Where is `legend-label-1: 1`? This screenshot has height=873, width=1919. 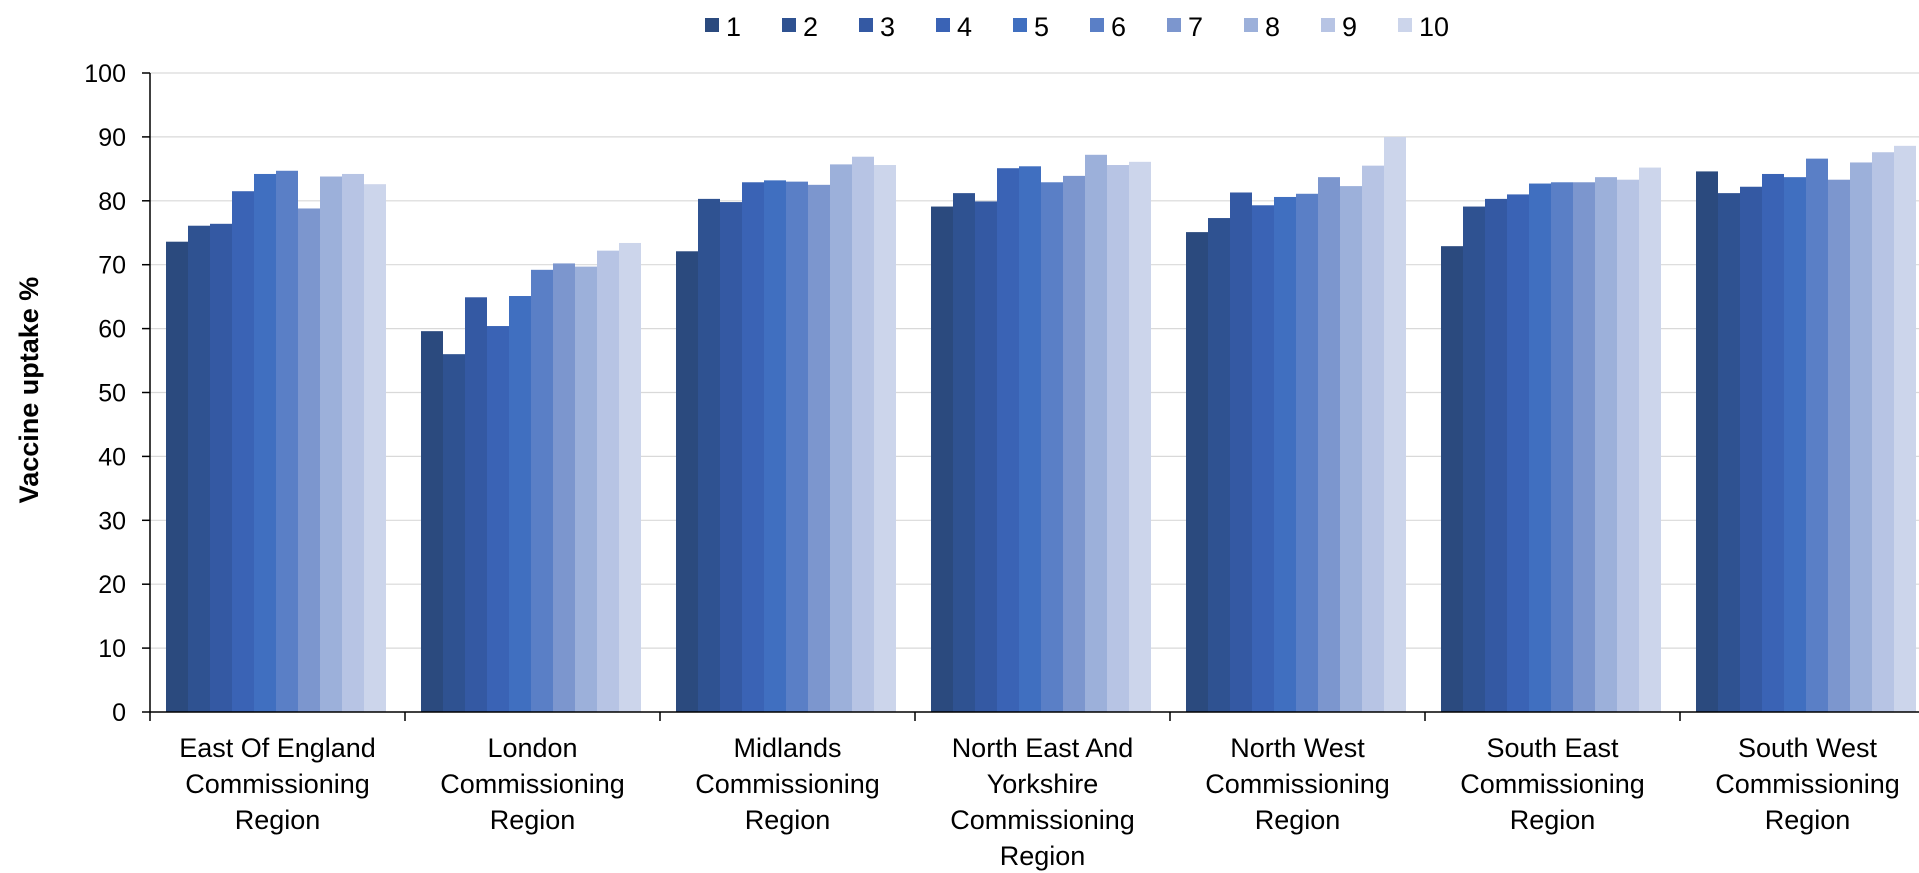
legend-label-1: 1 is located at coordinates (733, 27).